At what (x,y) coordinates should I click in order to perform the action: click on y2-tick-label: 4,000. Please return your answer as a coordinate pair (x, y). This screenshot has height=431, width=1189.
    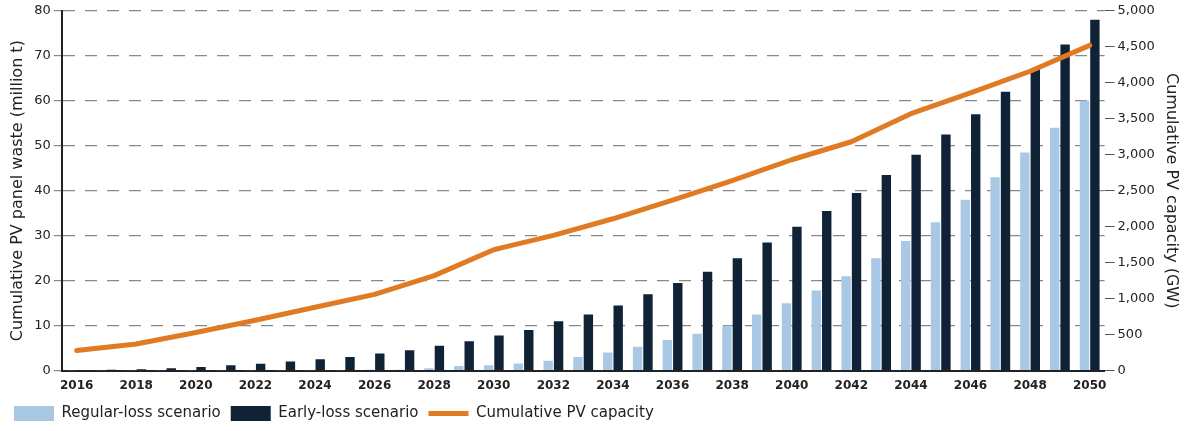
    Looking at the image, I should click on (1136, 82).